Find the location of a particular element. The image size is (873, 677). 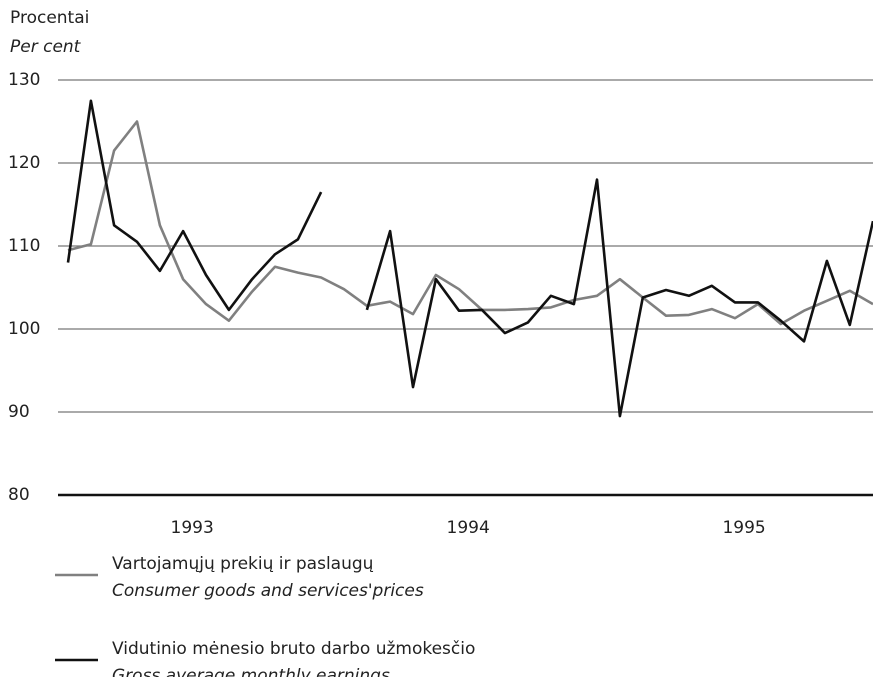

y-tick-label: 90 is located at coordinates (19, 412).